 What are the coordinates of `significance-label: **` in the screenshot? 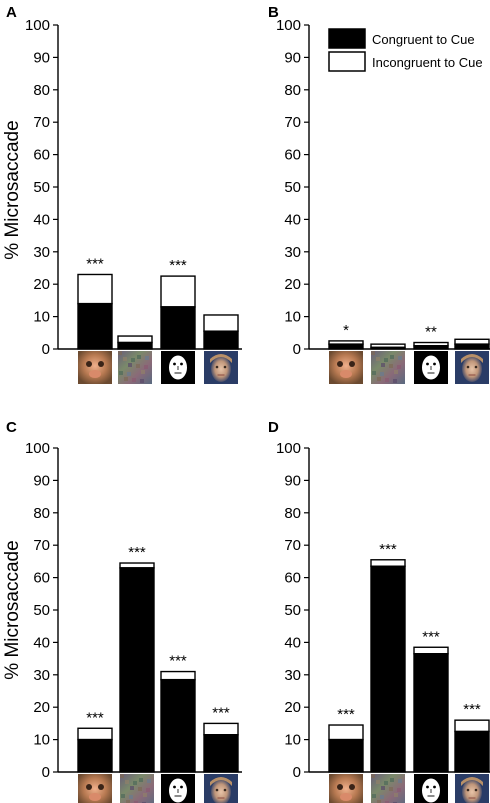 It's located at (431, 332).